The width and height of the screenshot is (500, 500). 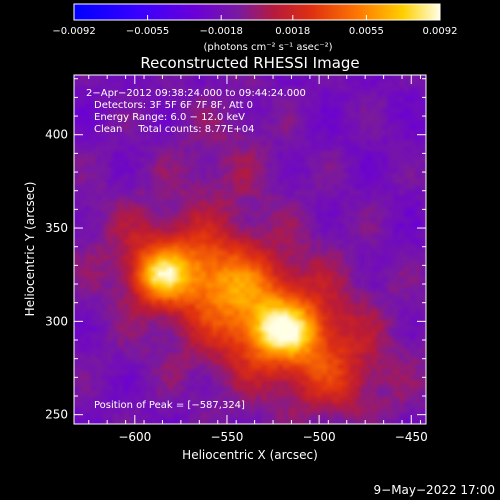 I want to click on y-tick-label: 300, so click(x=56, y=321).